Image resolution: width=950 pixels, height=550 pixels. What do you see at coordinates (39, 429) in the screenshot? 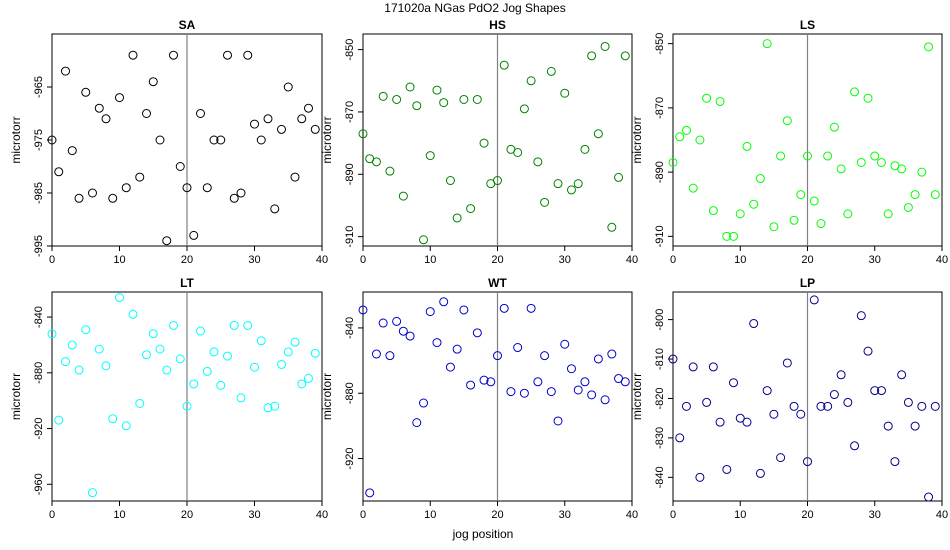
I see `y-tick-label: -920` at bounding box center [39, 429].